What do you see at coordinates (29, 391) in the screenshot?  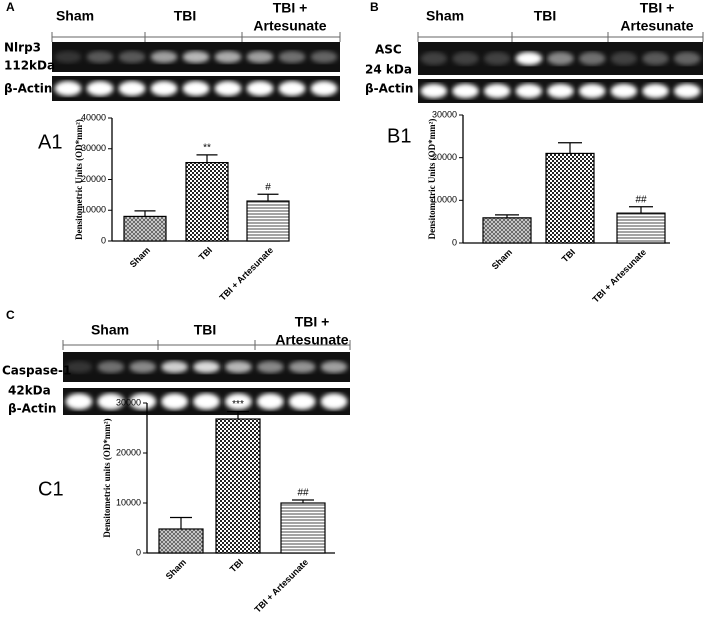 I see `protein-label: 42kDa` at bounding box center [29, 391].